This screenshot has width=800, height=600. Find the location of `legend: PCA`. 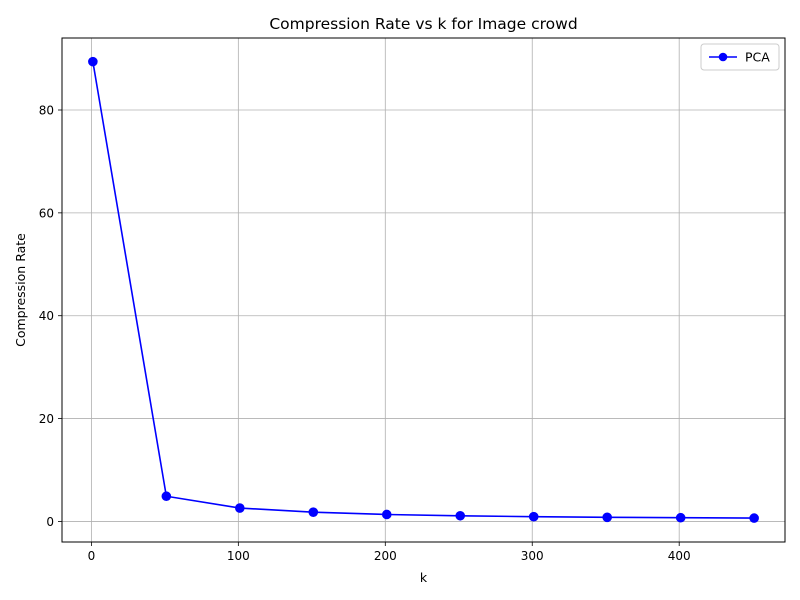

legend: PCA is located at coordinates (740, 57).